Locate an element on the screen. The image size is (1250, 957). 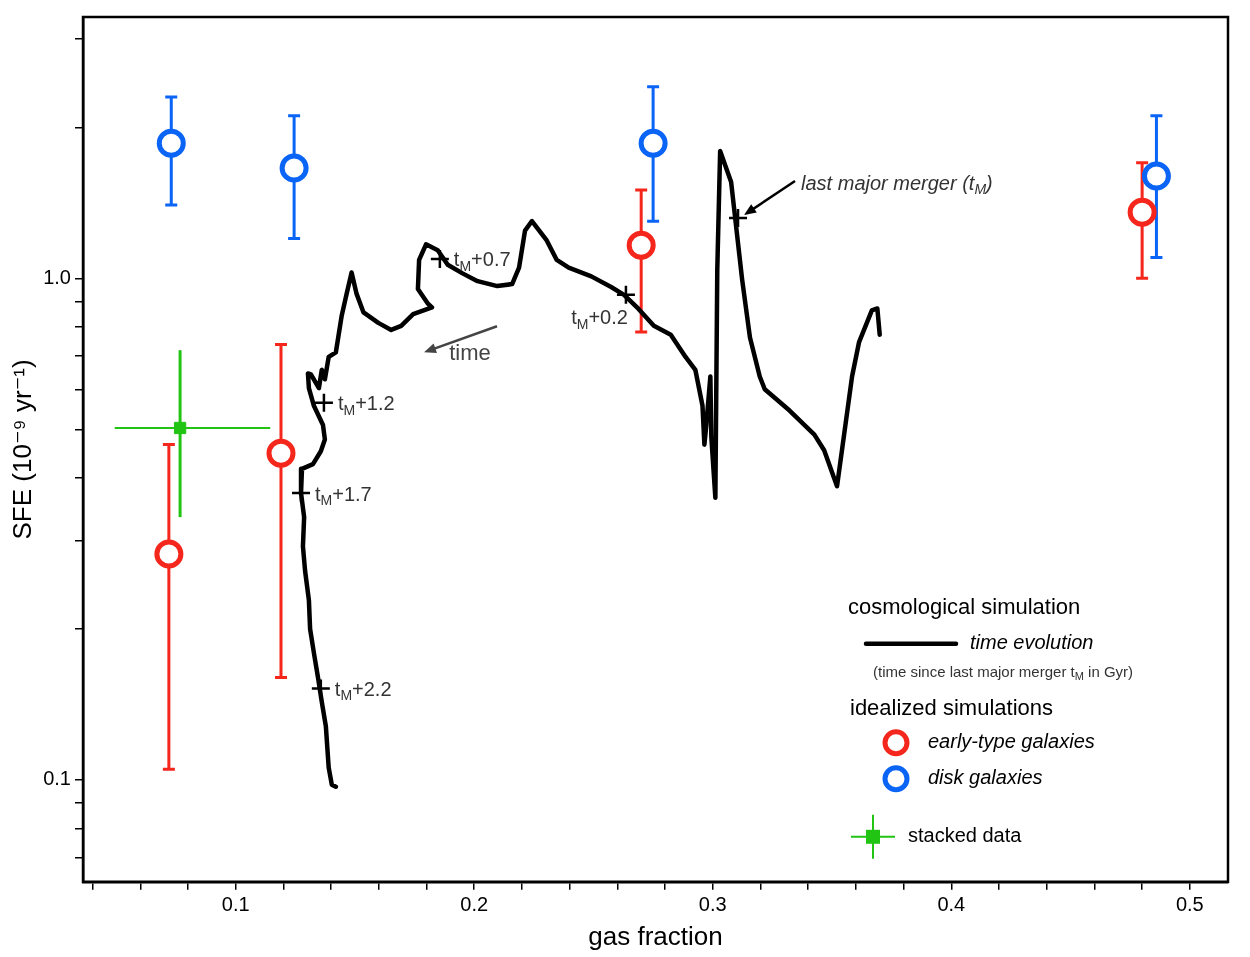
y-axis-title: SFE (10⁻⁹ yr⁻¹) is located at coordinates (21, 449).